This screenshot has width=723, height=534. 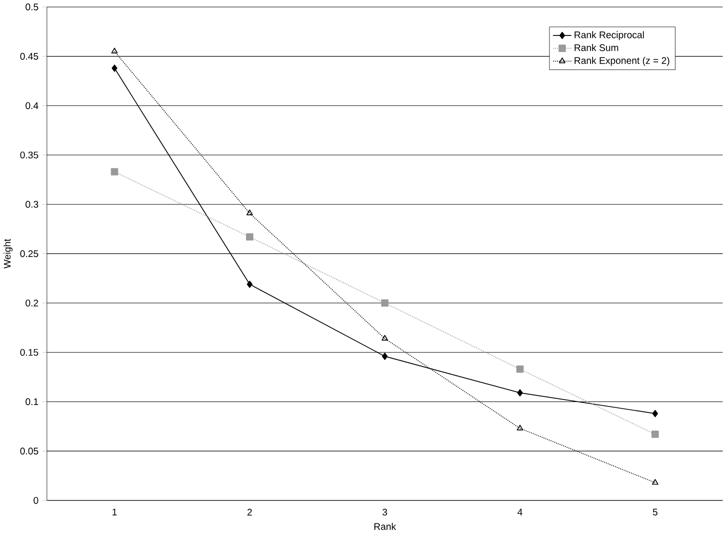 I want to click on y-axis-title: Weight, so click(x=8, y=254).